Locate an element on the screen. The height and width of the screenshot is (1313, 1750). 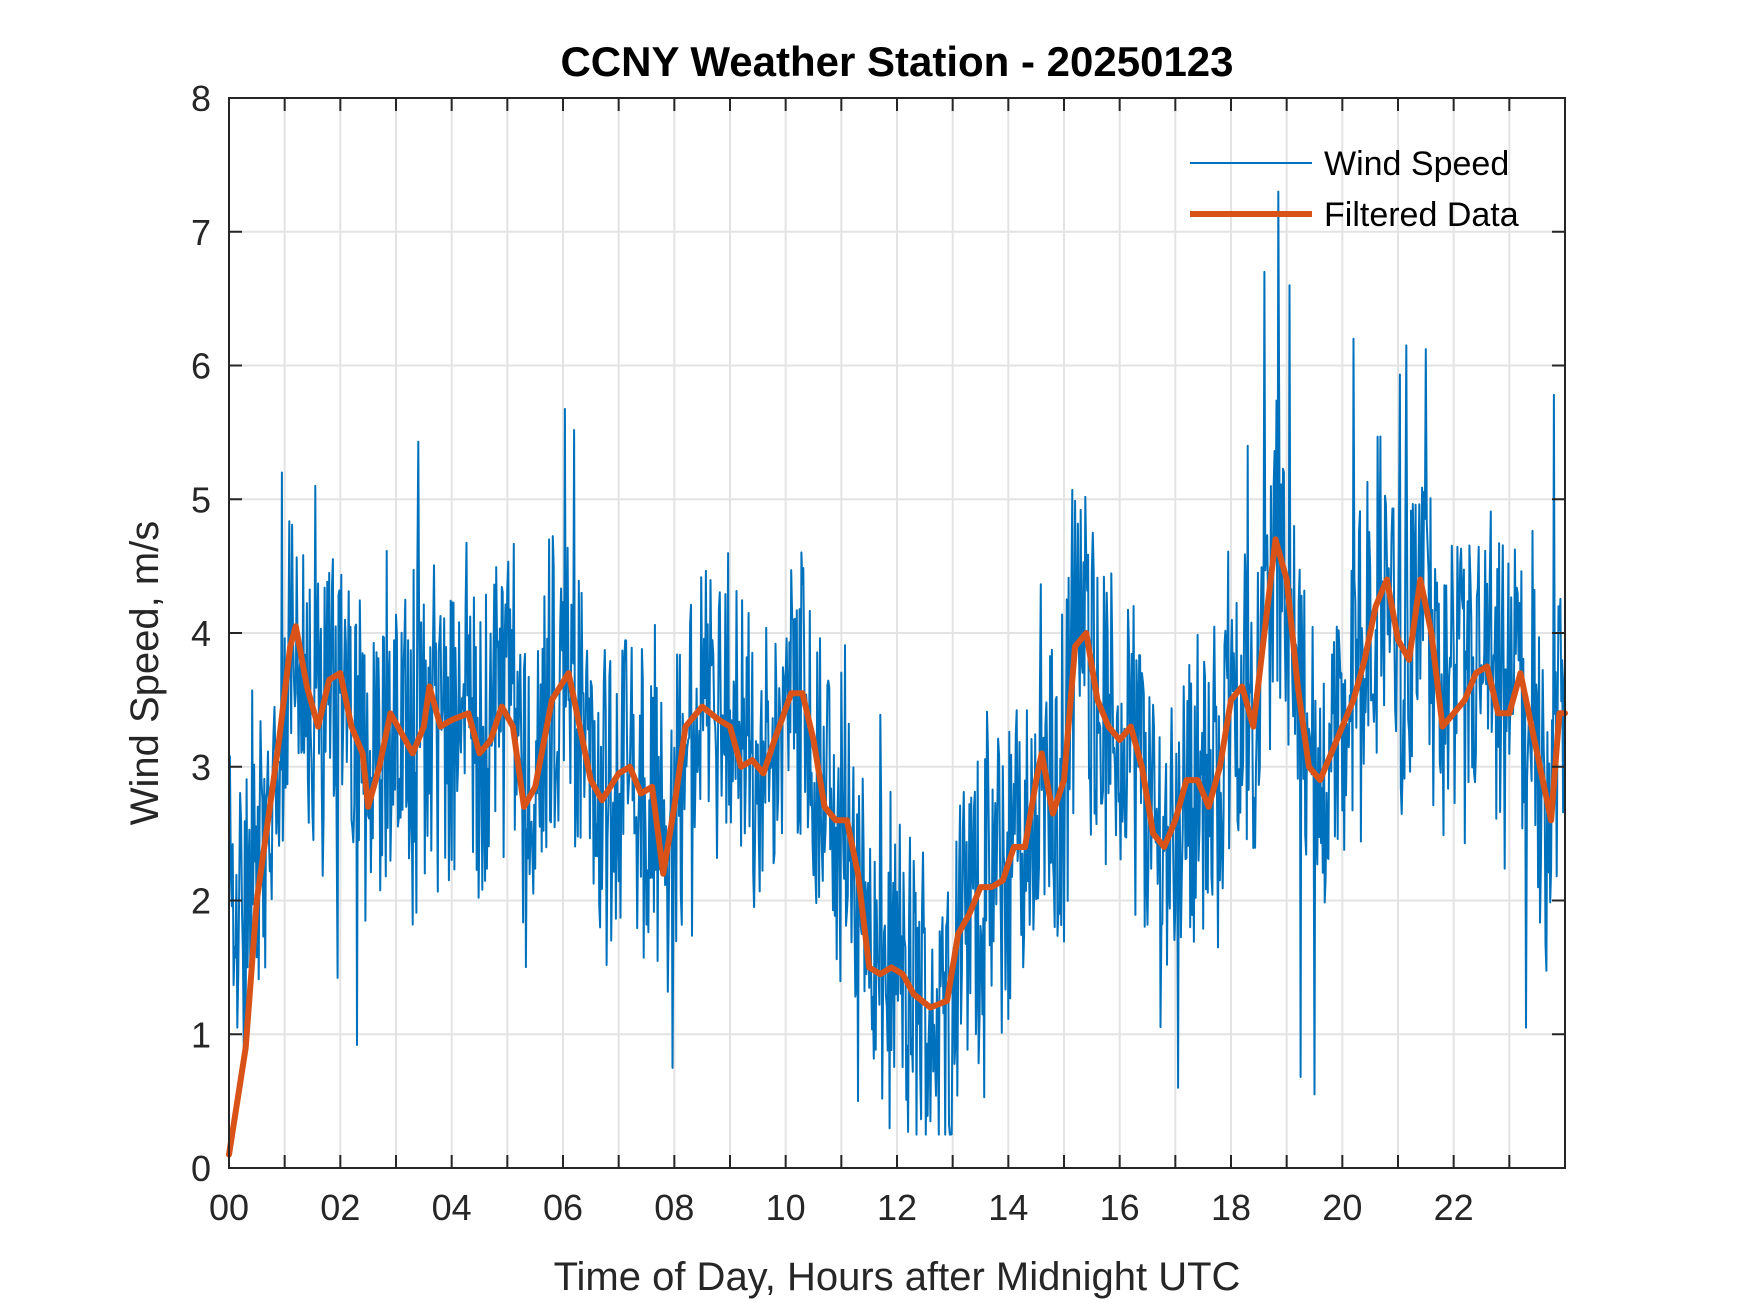
y-axis-label: Wind Speed, m/s is located at coordinates (145, 673).